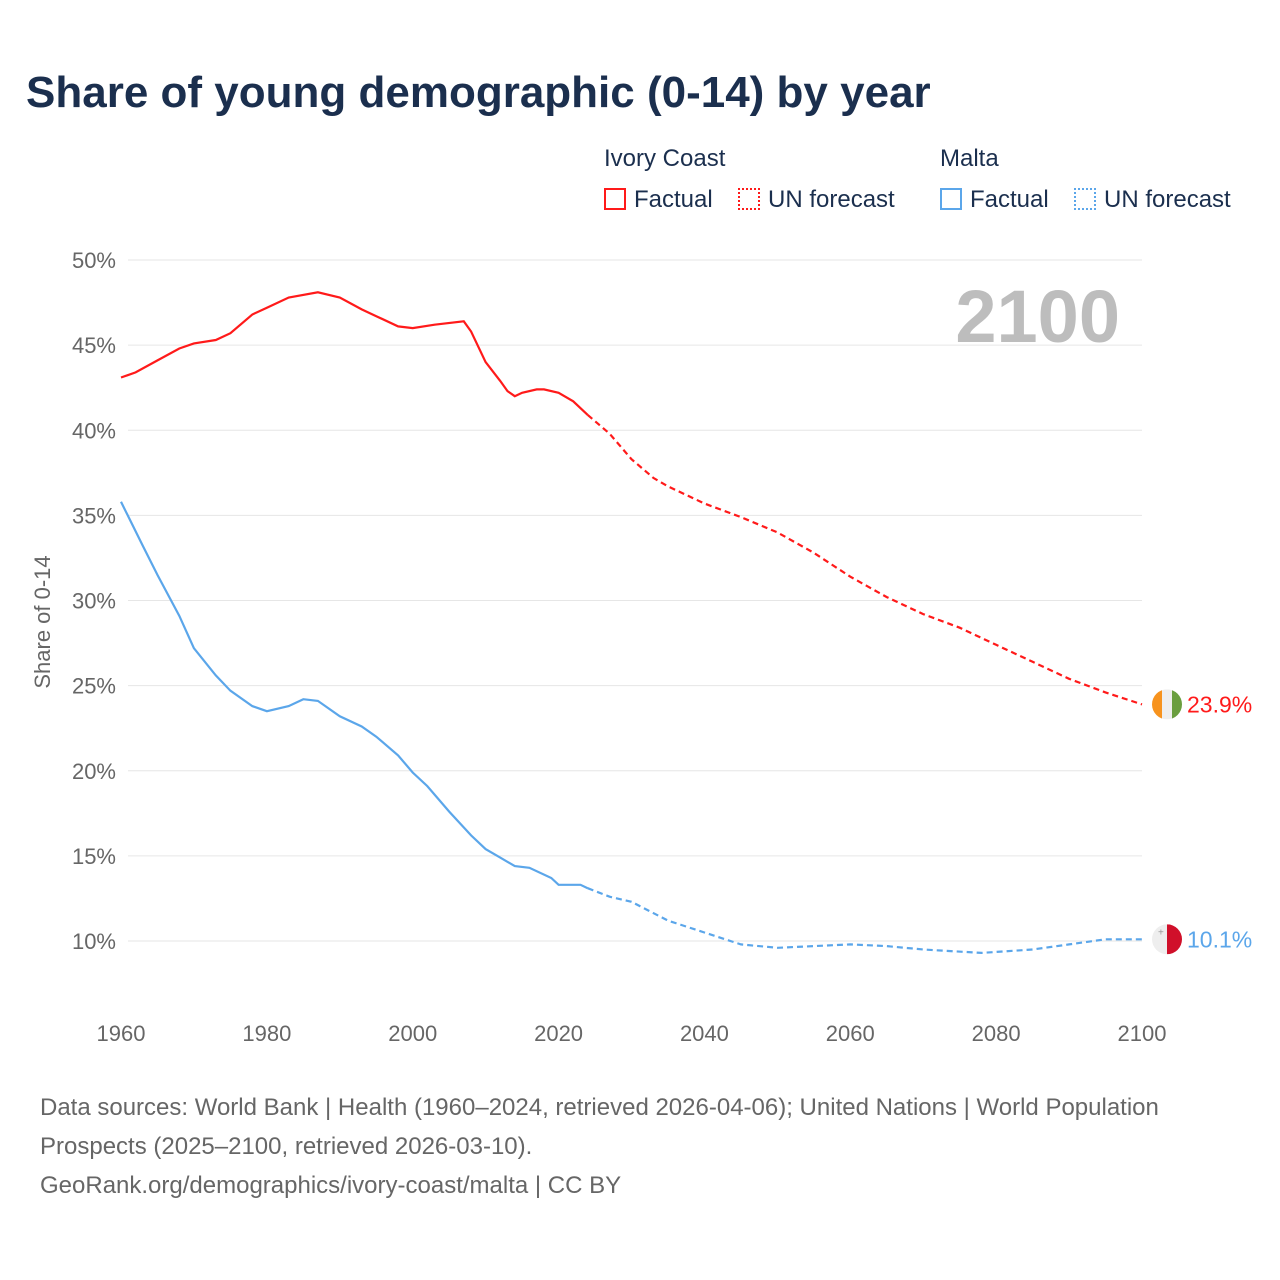  I want to click on x-tick-label: 1980, so click(266, 1033).